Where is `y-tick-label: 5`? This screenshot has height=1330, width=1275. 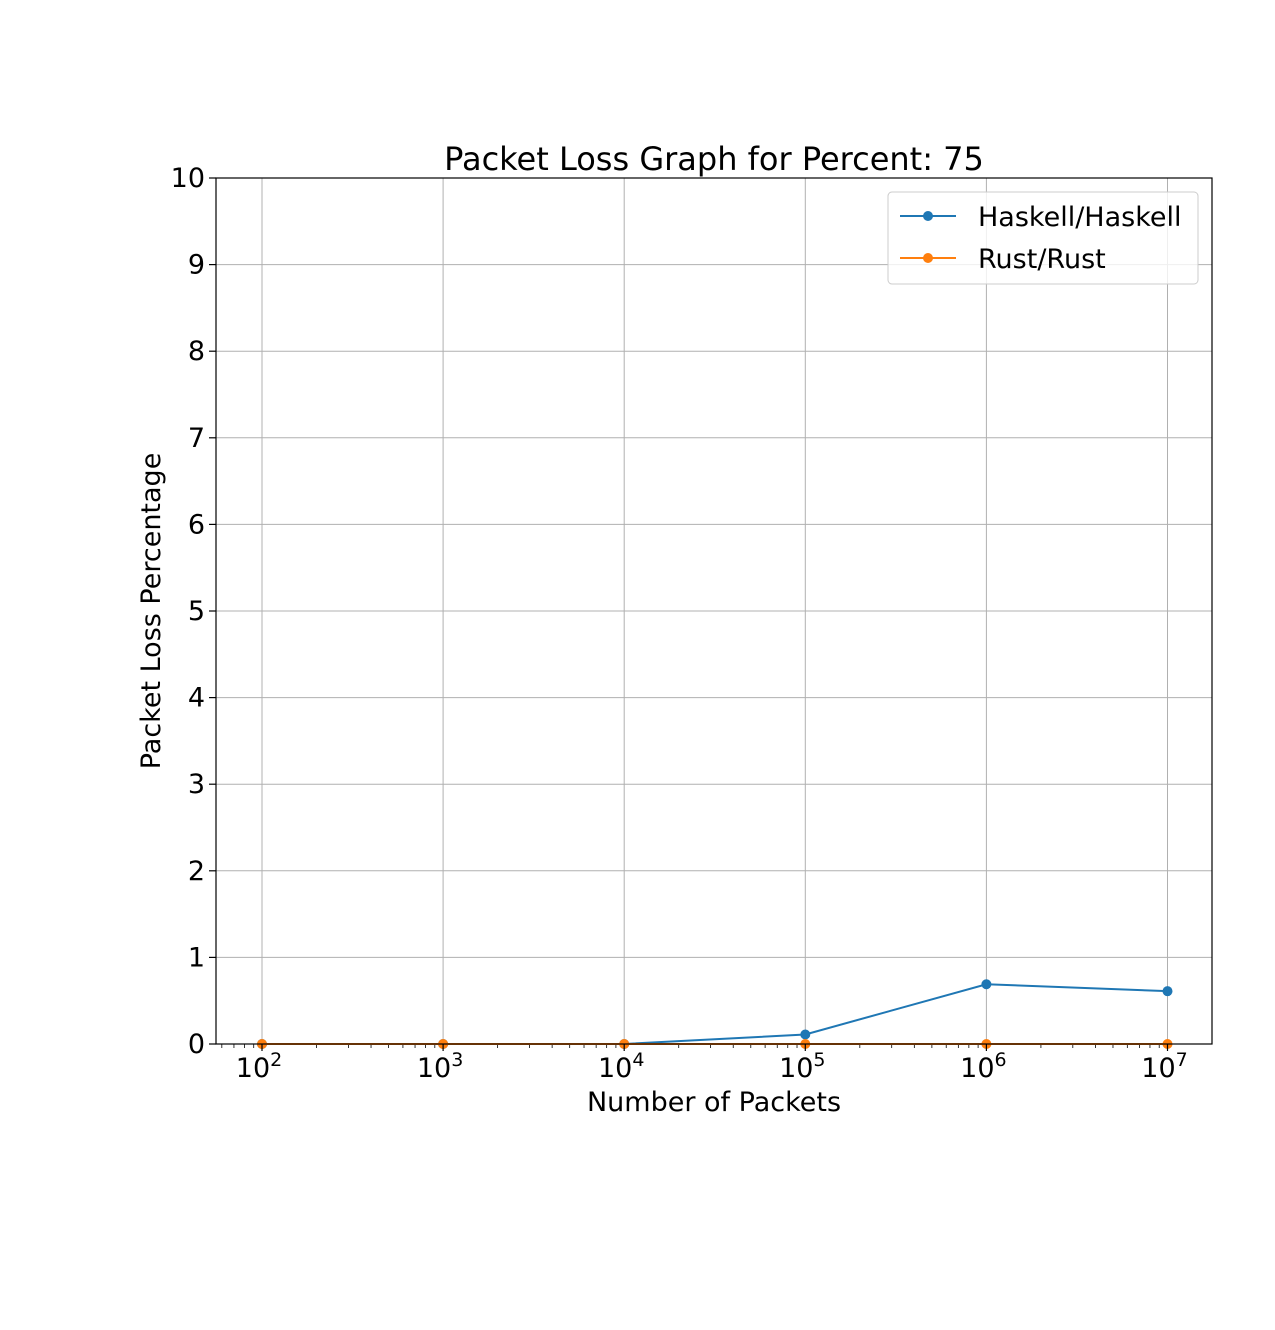
y-tick-label: 5 is located at coordinates (196, 611).